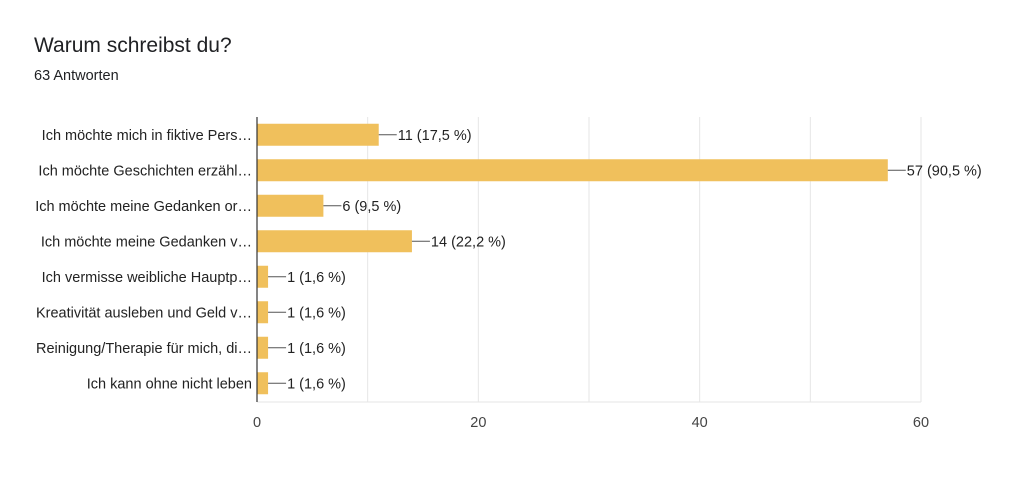 This screenshot has height=487, width=1024. What do you see at coordinates (133, 45) in the screenshot?
I see `chart-title: Warum schreibst du?` at bounding box center [133, 45].